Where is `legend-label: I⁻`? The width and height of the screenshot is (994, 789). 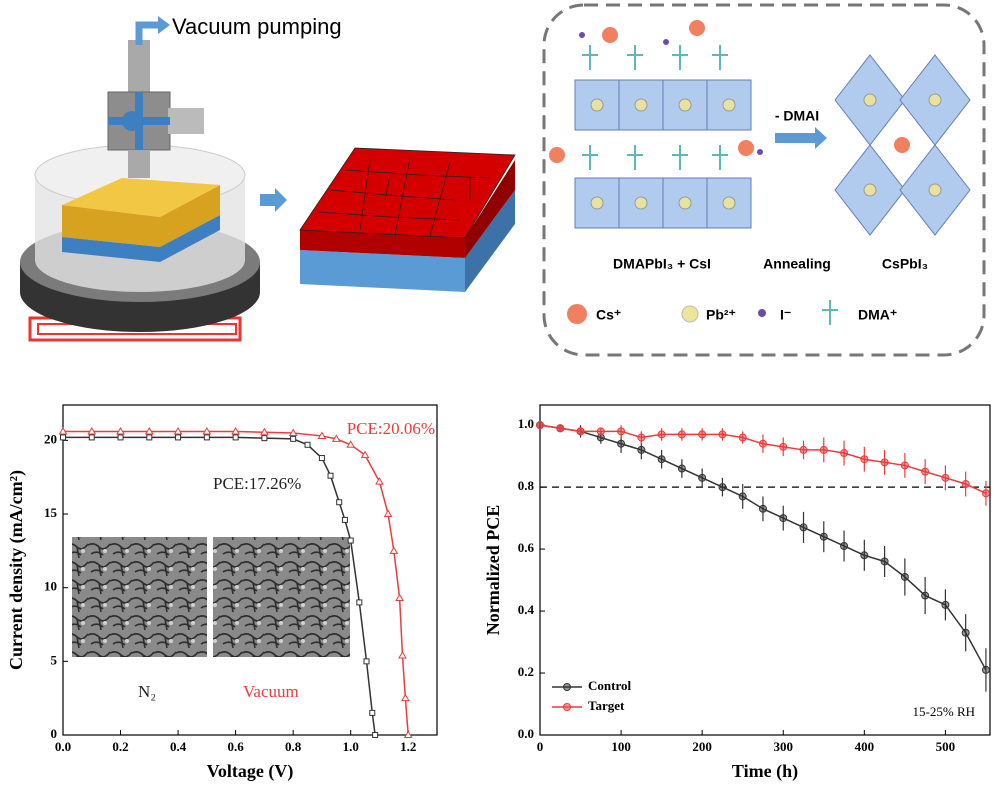
legend-label: I⁻ is located at coordinates (785, 315).